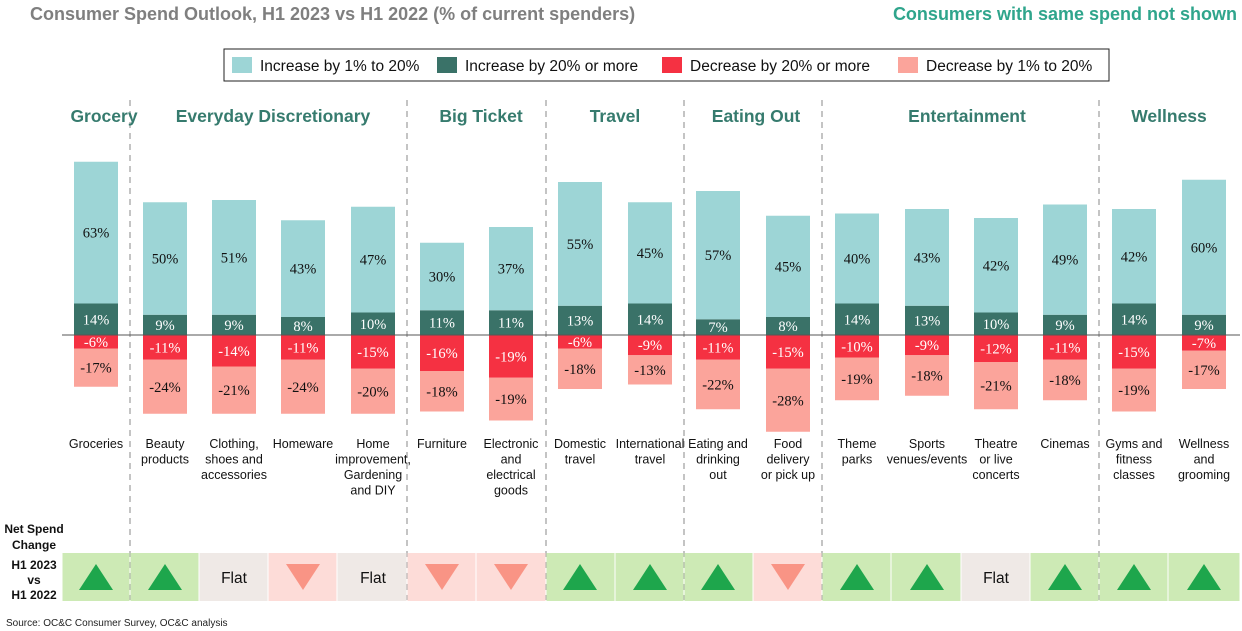 The width and height of the screenshot is (1242, 631). I want to click on category-label: Domestic, so click(580, 444).